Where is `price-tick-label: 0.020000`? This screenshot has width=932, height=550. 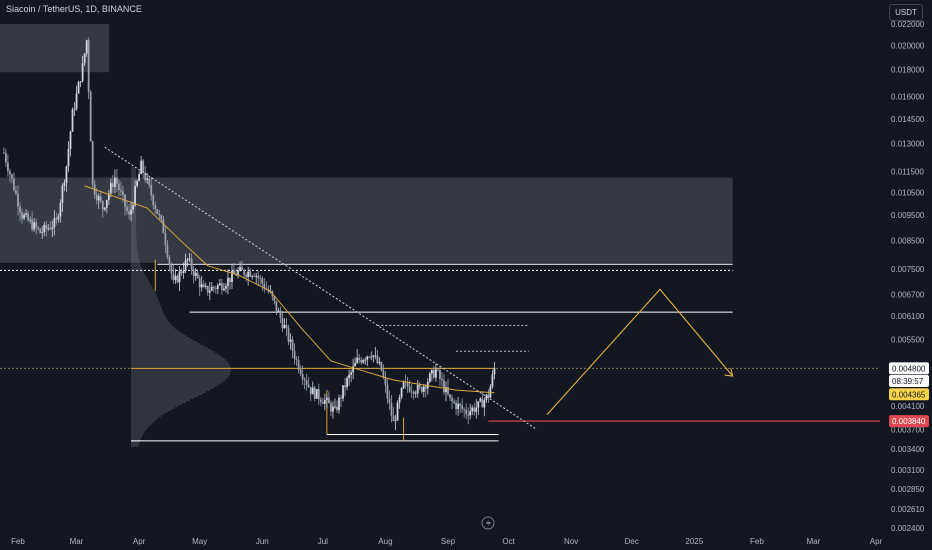
price-tick-label: 0.020000 is located at coordinates (908, 46).